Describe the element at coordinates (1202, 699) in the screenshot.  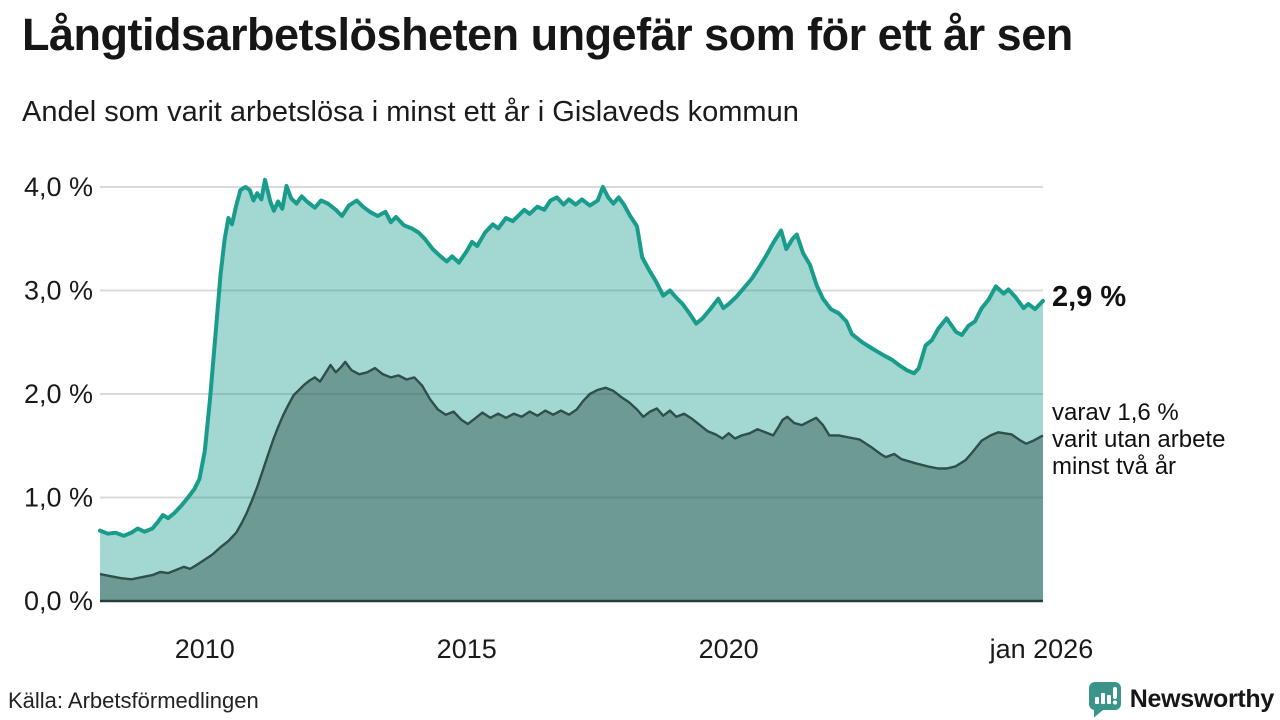
I see `newsworthy-logo-text: Newsworthy` at that location.